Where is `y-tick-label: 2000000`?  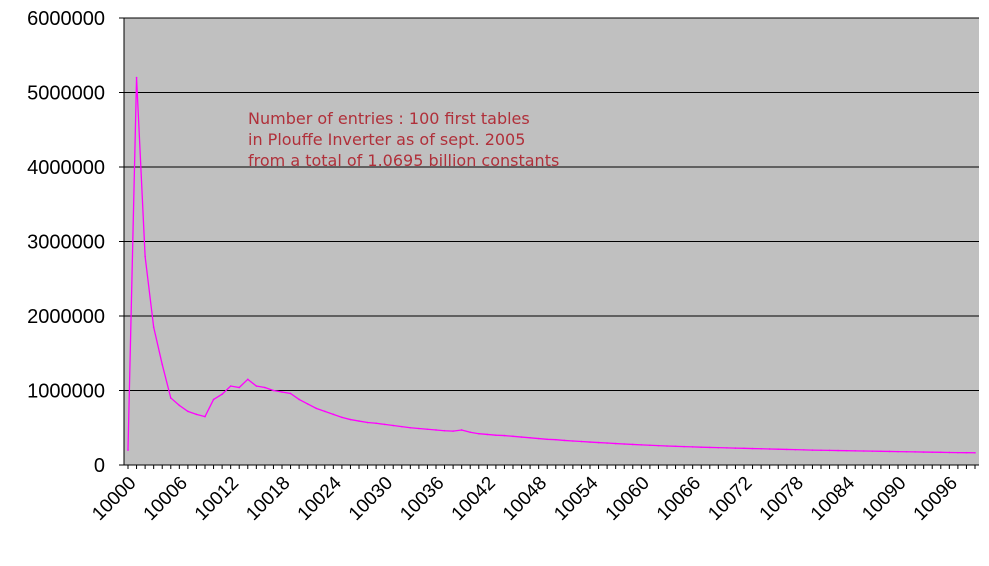 y-tick-label: 2000000 is located at coordinates (66, 317).